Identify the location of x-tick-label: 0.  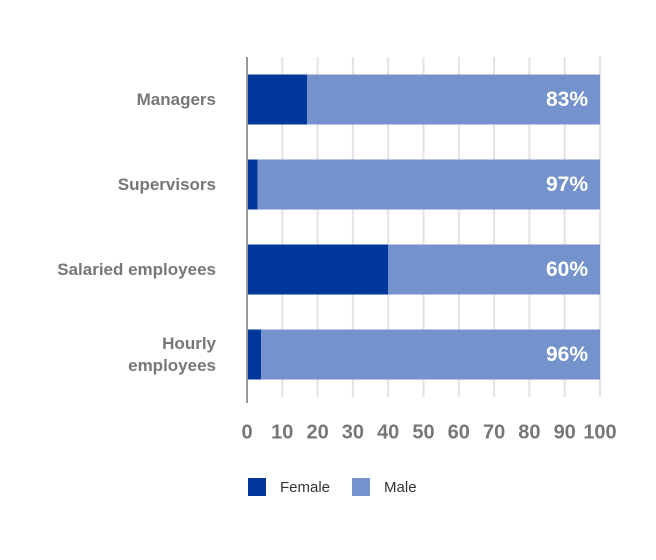
(246, 432).